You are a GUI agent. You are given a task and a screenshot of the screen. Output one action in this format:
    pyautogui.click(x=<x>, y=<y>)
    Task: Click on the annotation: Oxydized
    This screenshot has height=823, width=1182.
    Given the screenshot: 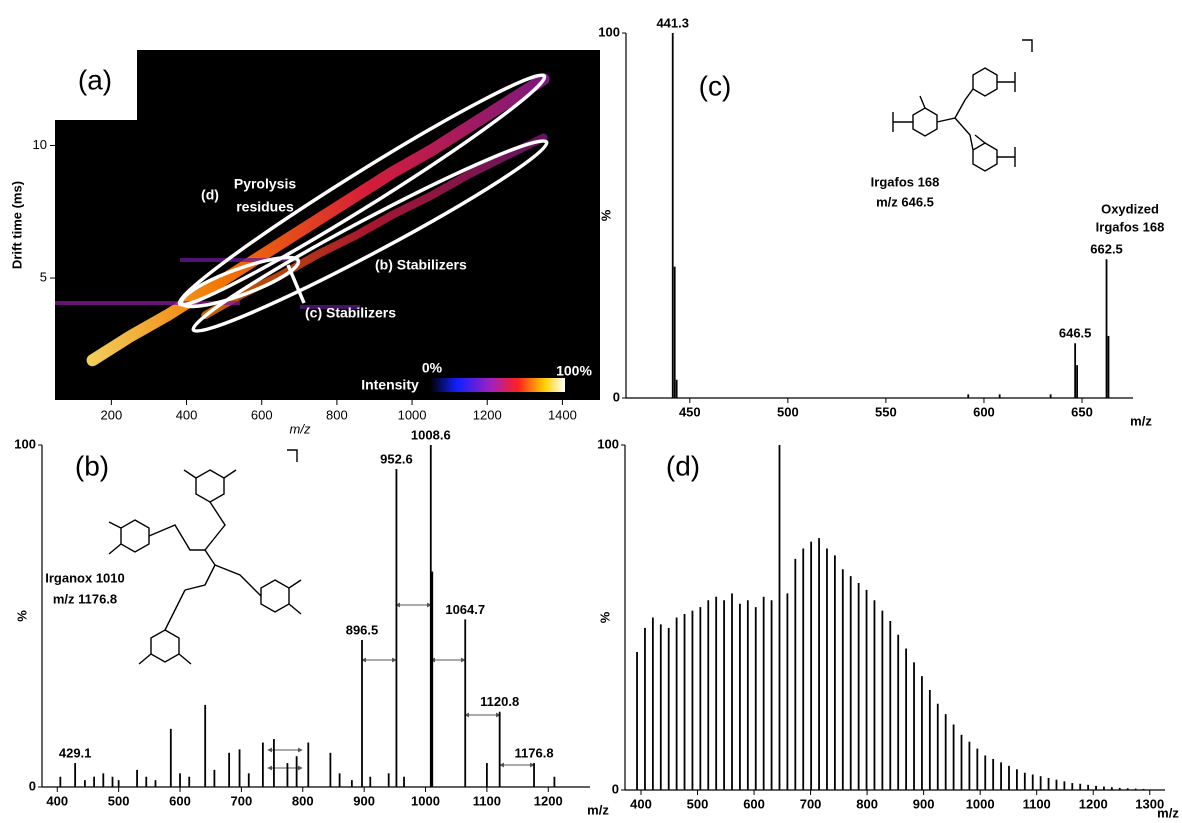 What is the action you would take?
    pyautogui.click(x=1130, y=208)
    